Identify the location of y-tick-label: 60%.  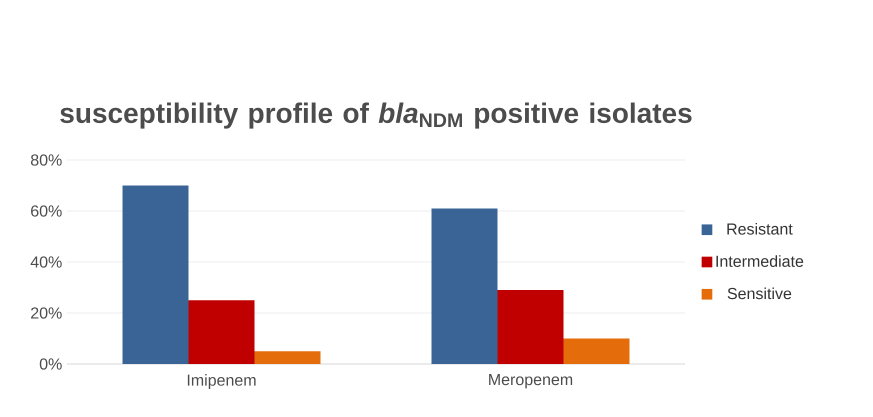
(46, 211).